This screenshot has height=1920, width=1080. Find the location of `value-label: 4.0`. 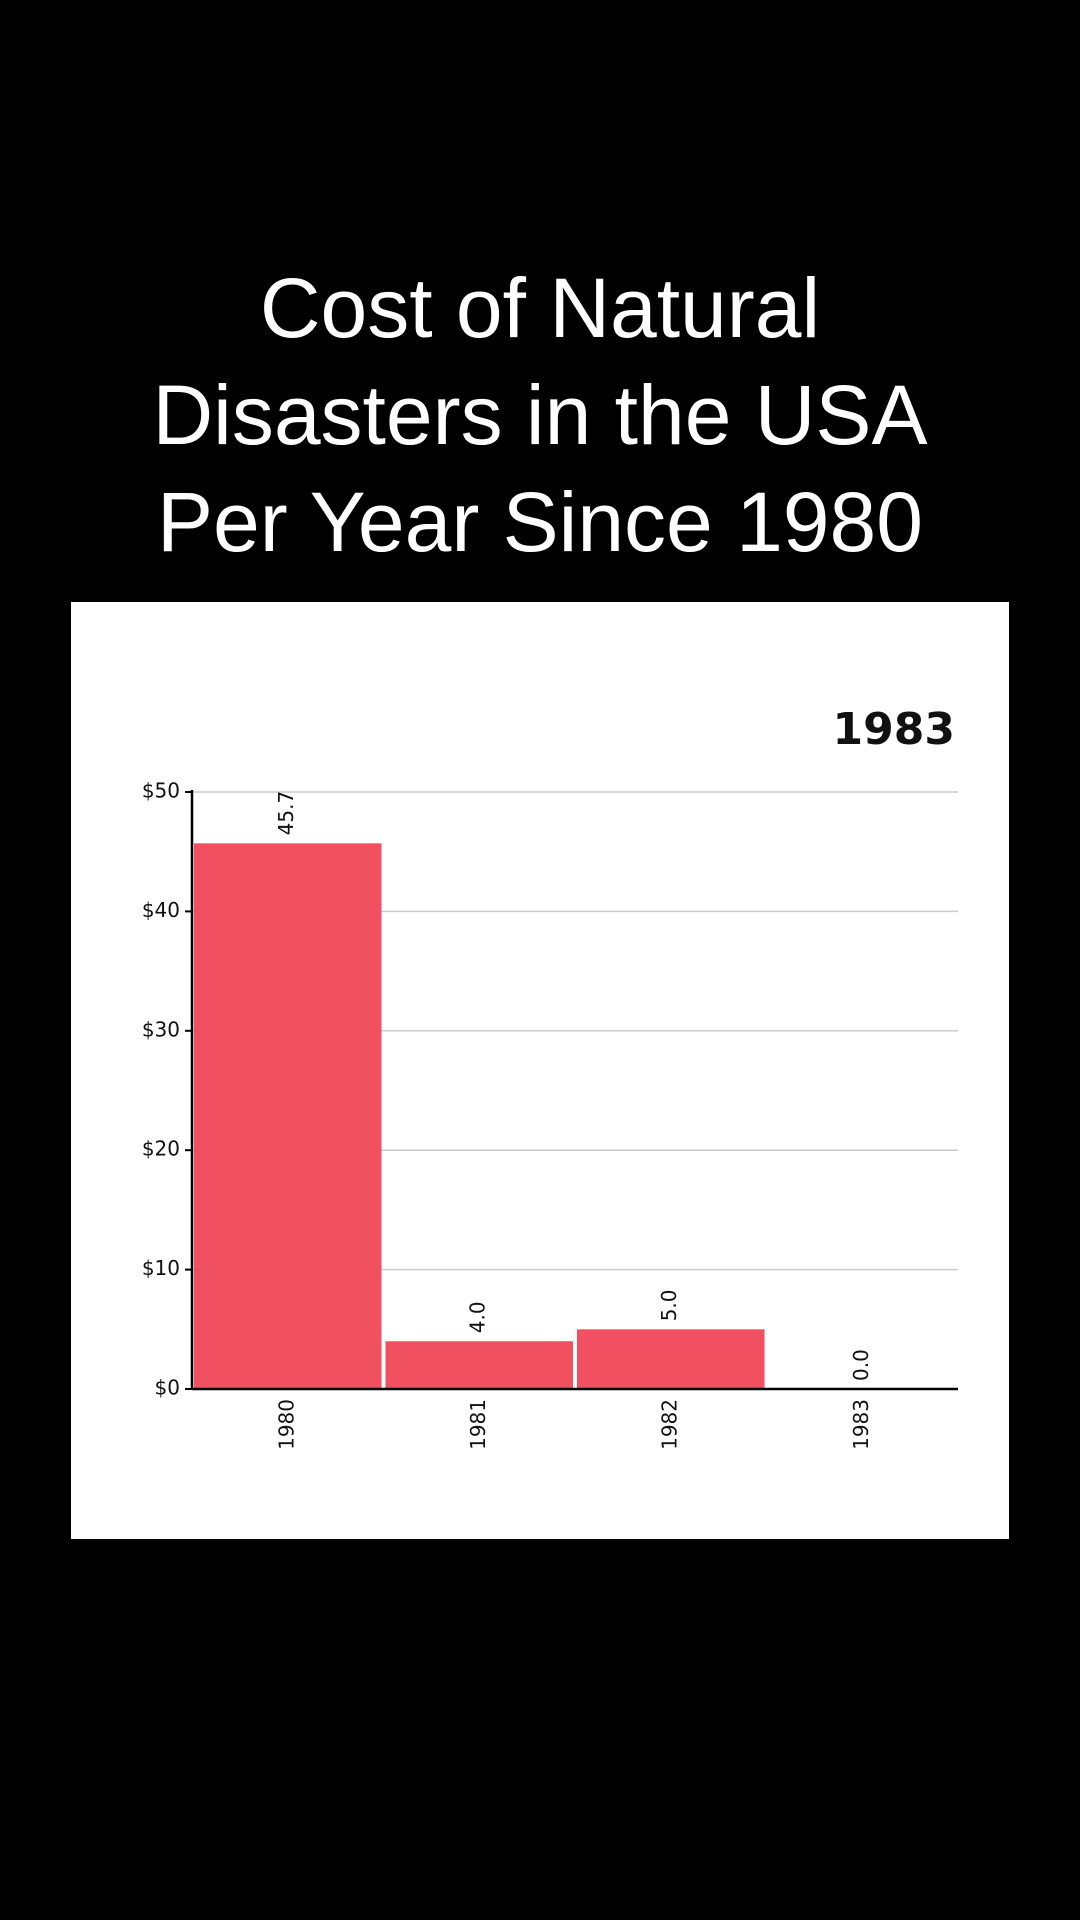

value-label: 4.0 is located at coordinates (478, 1317).